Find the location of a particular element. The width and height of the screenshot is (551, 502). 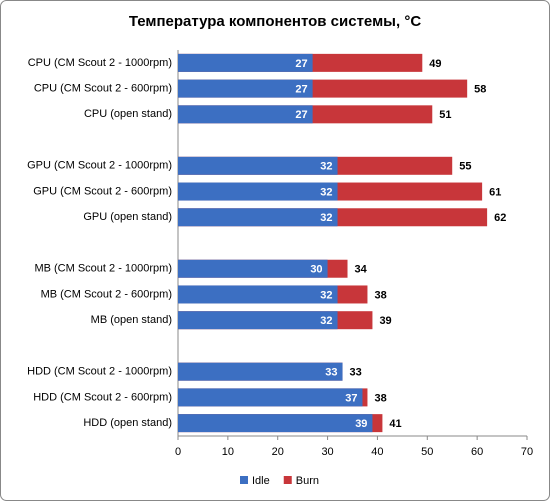

y-tick-label: HDD (CM Scout 2 - 1000rpm) is located at coordinates (99, 372).